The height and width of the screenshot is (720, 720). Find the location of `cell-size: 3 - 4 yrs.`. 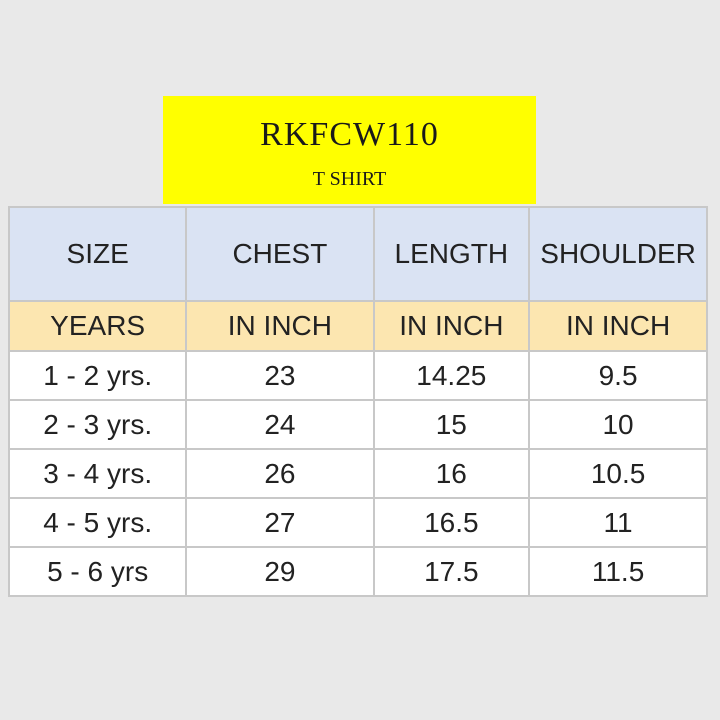

cell-size: 3 - 4 yrs. is located at coordinates (97, 473).